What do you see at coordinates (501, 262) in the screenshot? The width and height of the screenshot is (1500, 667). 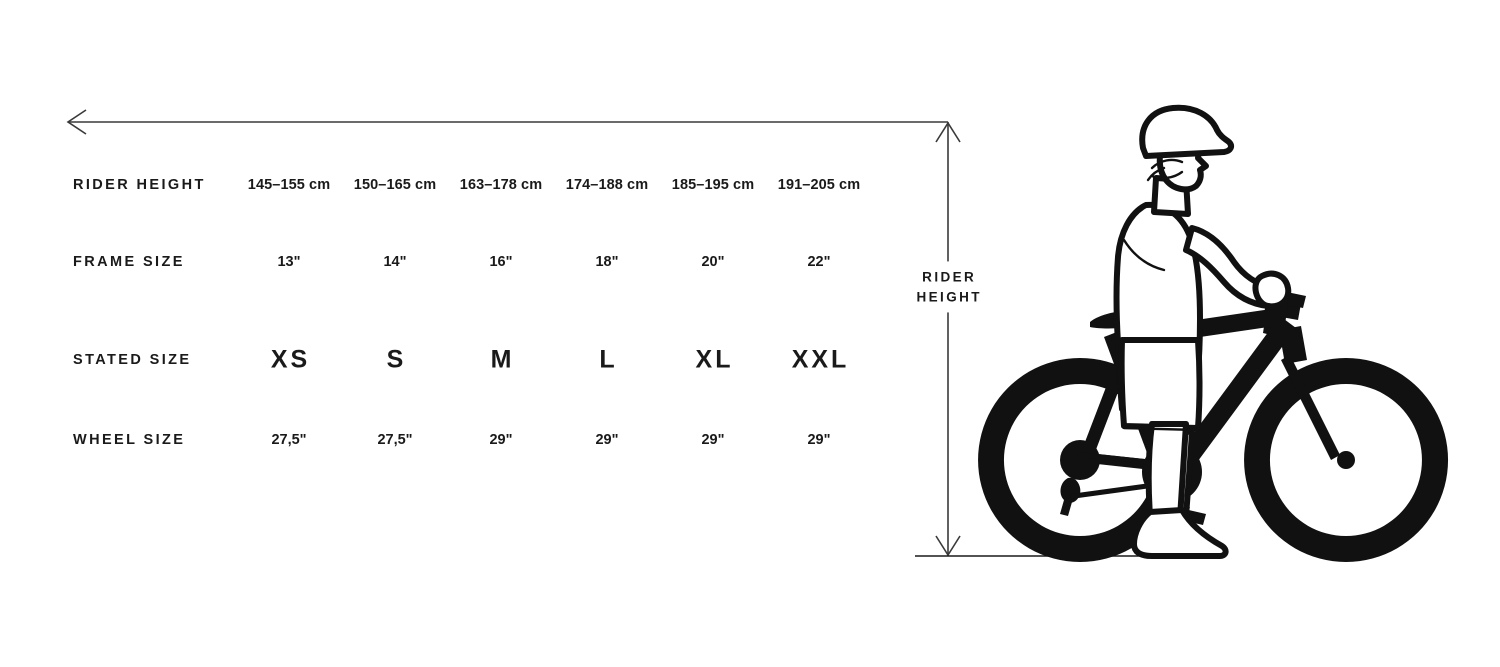 I see `cell-frame-size-m: 16"` at bounding box center [501, 262].